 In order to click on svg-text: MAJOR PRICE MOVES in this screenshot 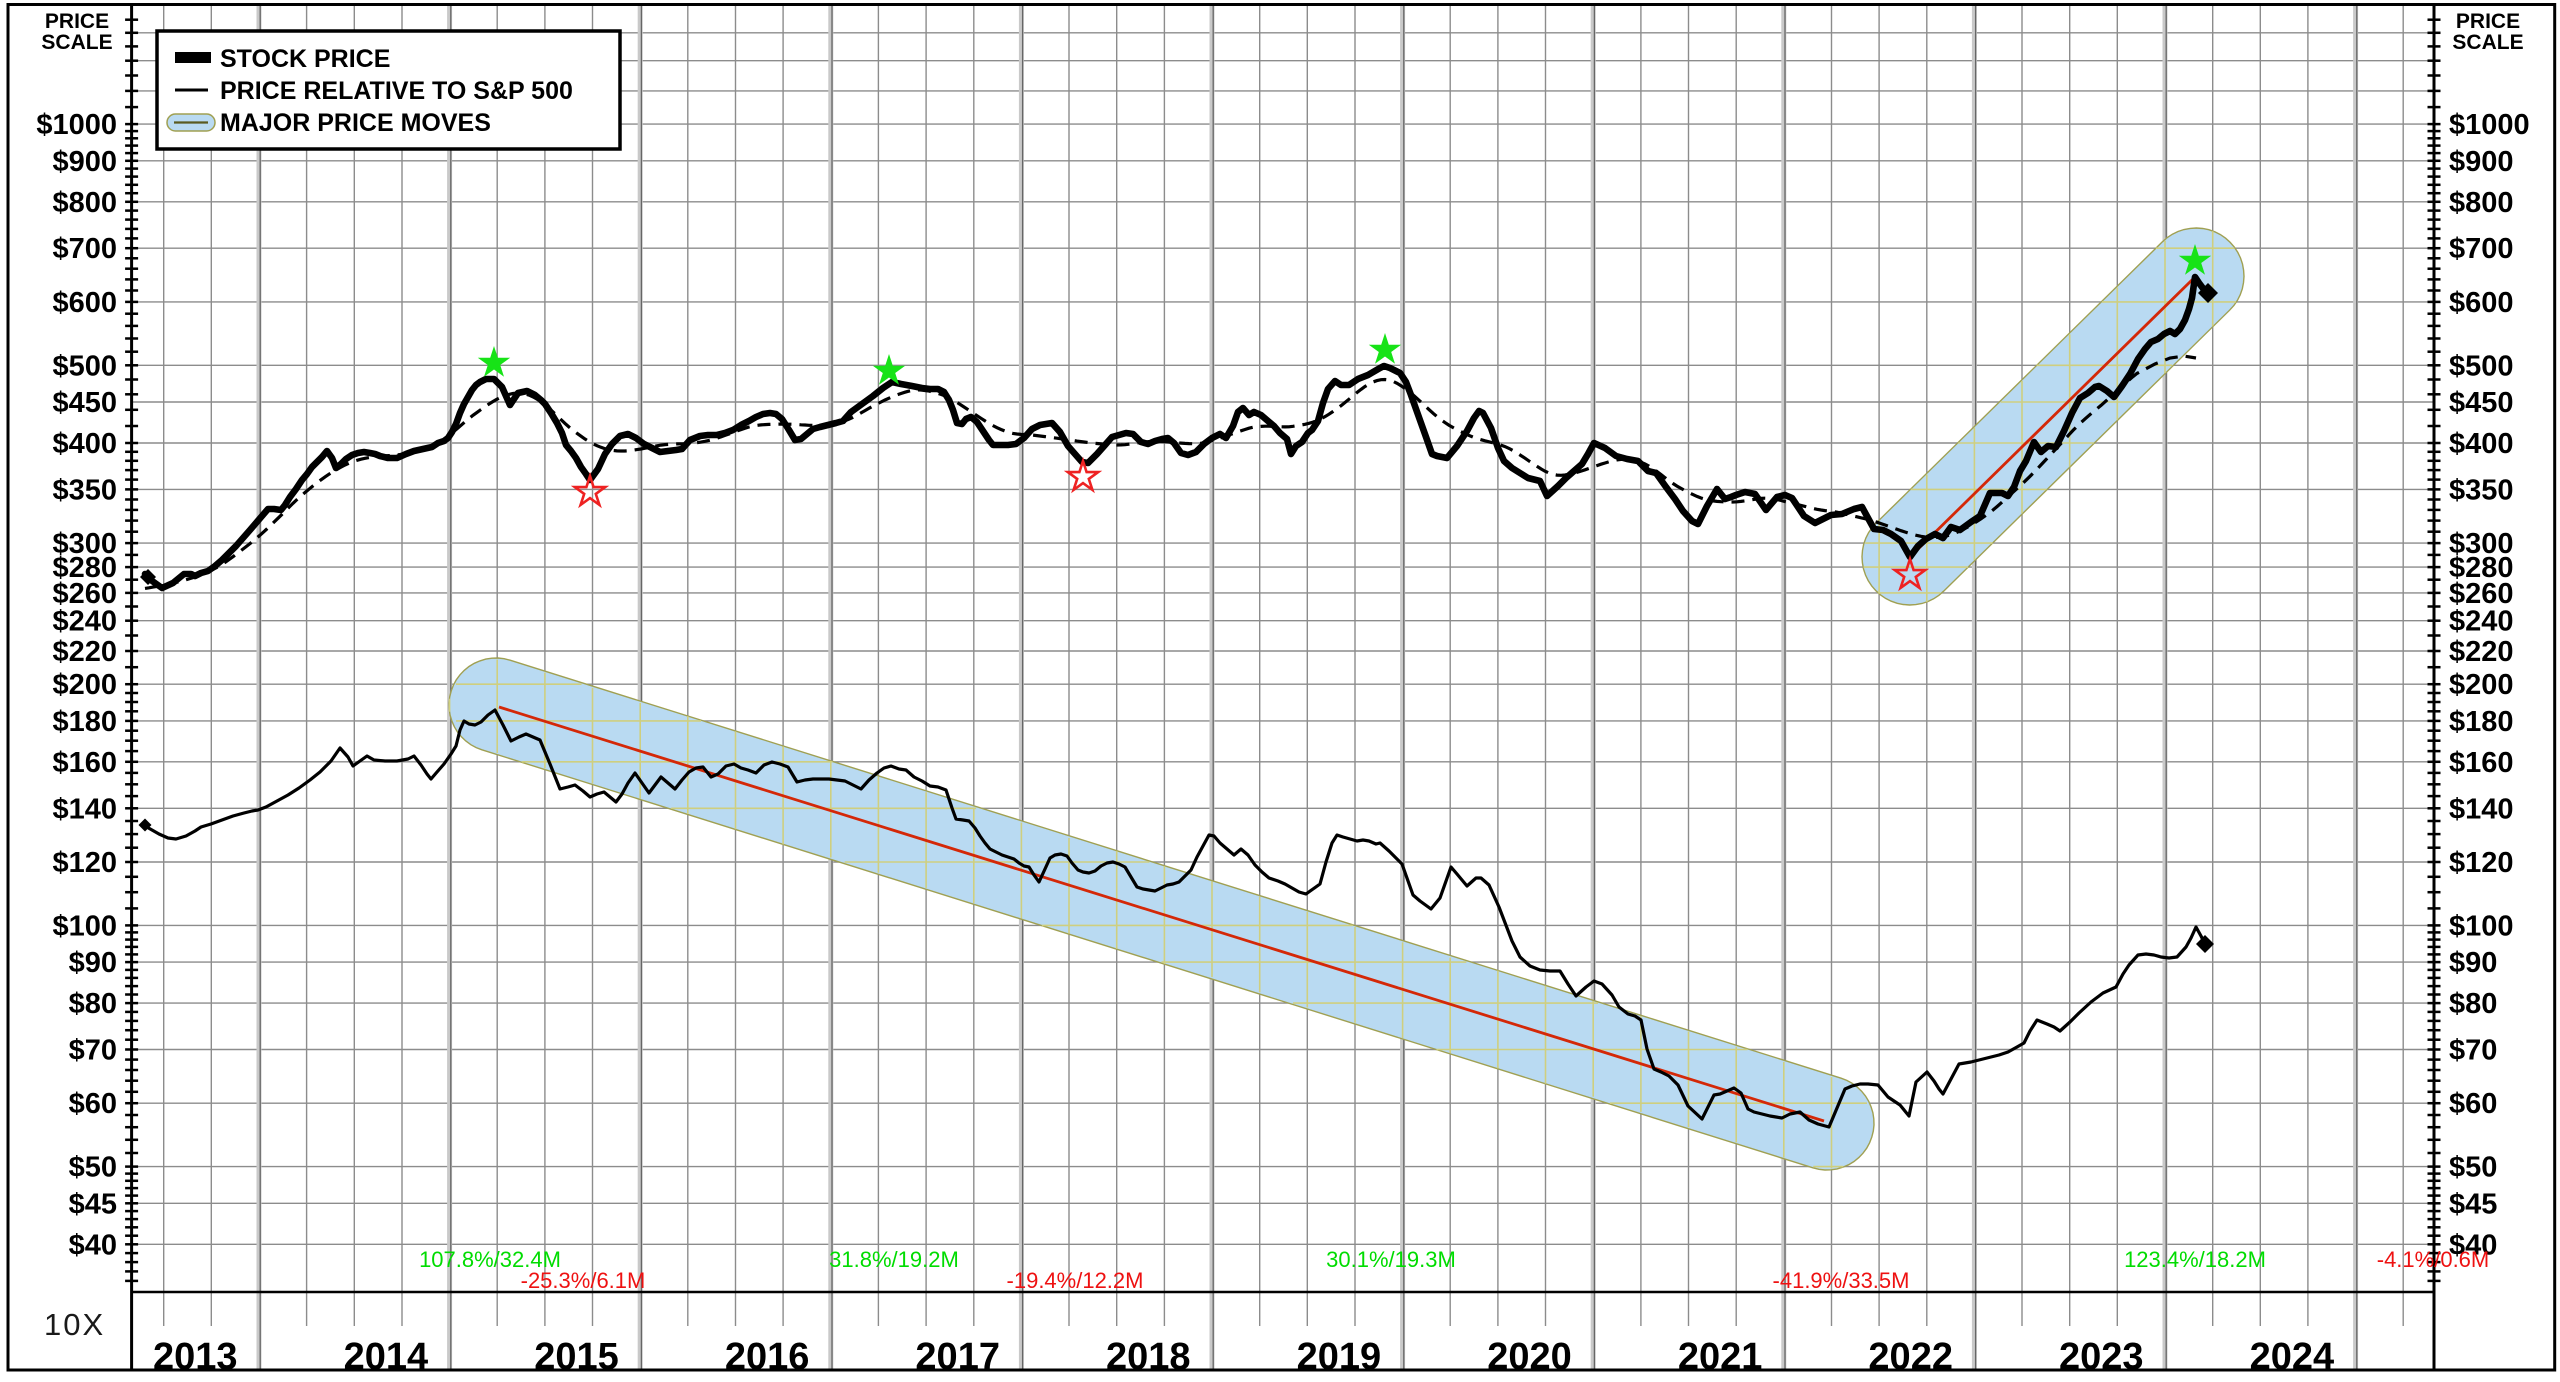, I will do `click(355, 123)`.